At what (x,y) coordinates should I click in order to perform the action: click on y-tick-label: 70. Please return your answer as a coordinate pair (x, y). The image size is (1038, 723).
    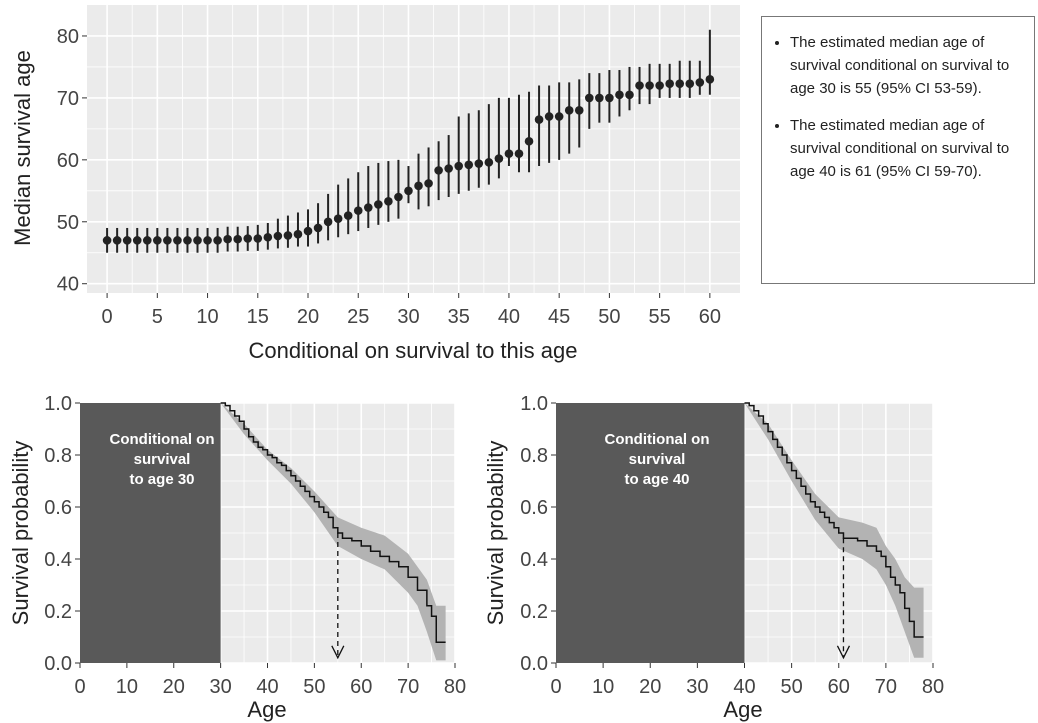
    Looking at the image, I should click on (68, 99).